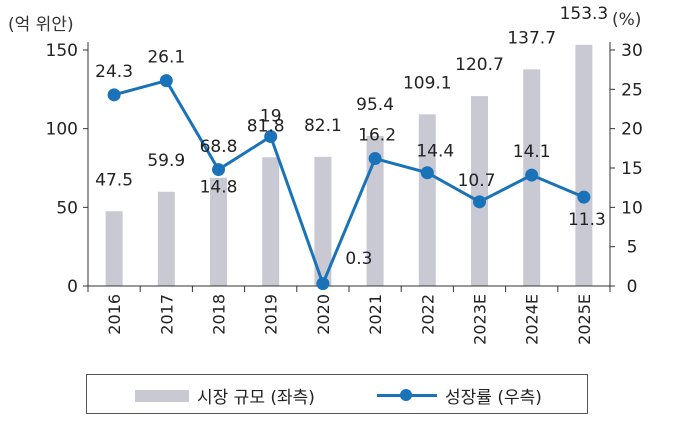  I want to click on bar-2019, so click(271, 221).